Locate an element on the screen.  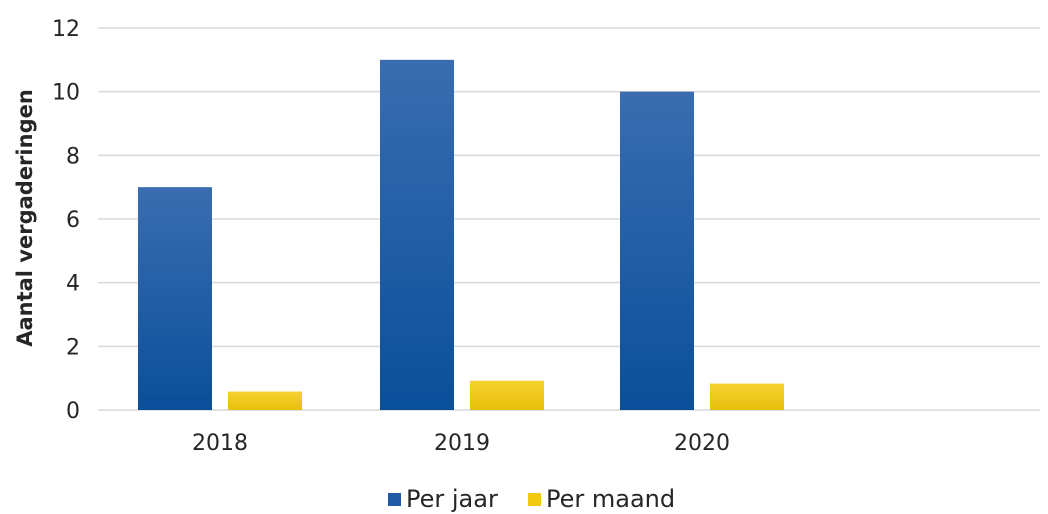
x-tick-label: 2018 is located at coordinates (220, 443).